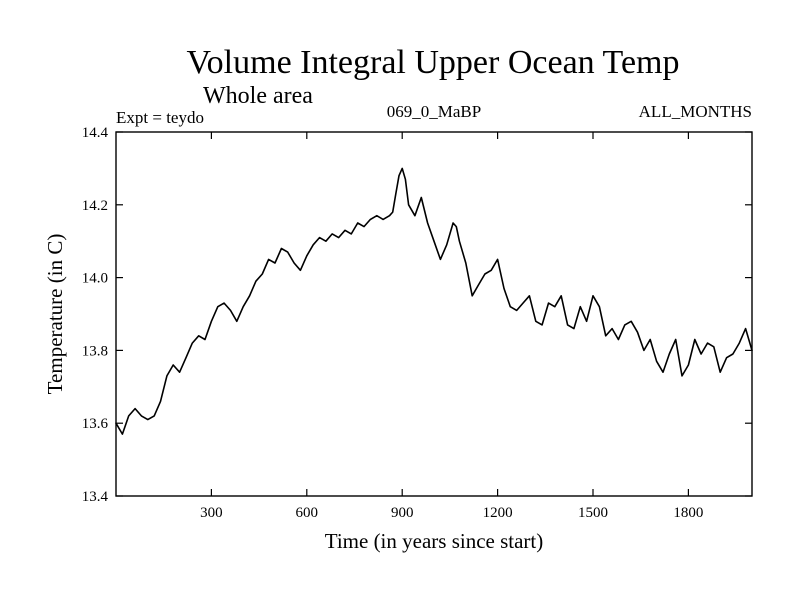 Image resolution: width=800 pixels, height=600 pixels. Describe the element at coordinates (95, 351) in the screenshot. I see `y-tick-label: 13.8` at that location.